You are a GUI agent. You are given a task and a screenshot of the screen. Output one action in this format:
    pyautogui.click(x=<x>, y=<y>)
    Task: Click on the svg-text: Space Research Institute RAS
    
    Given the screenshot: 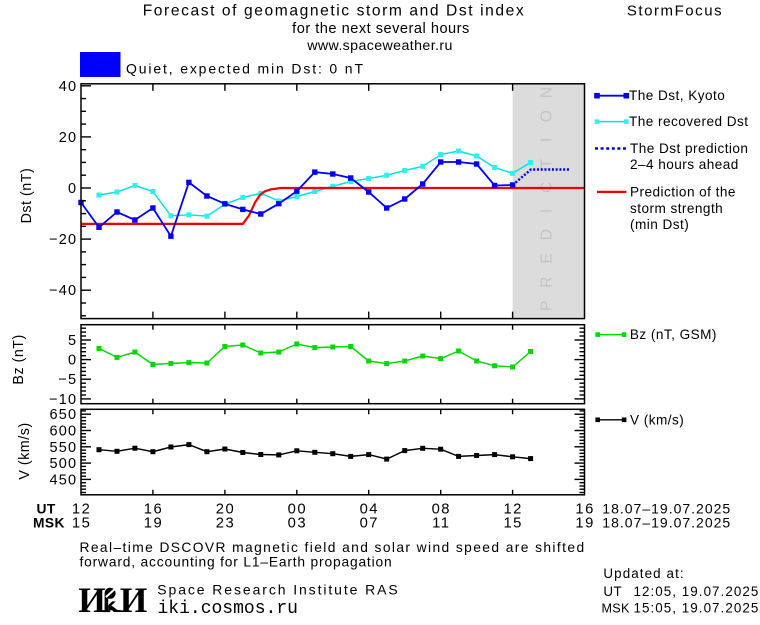 What is the action you would take?
    pyautogui.click(x=278, y=590)
    